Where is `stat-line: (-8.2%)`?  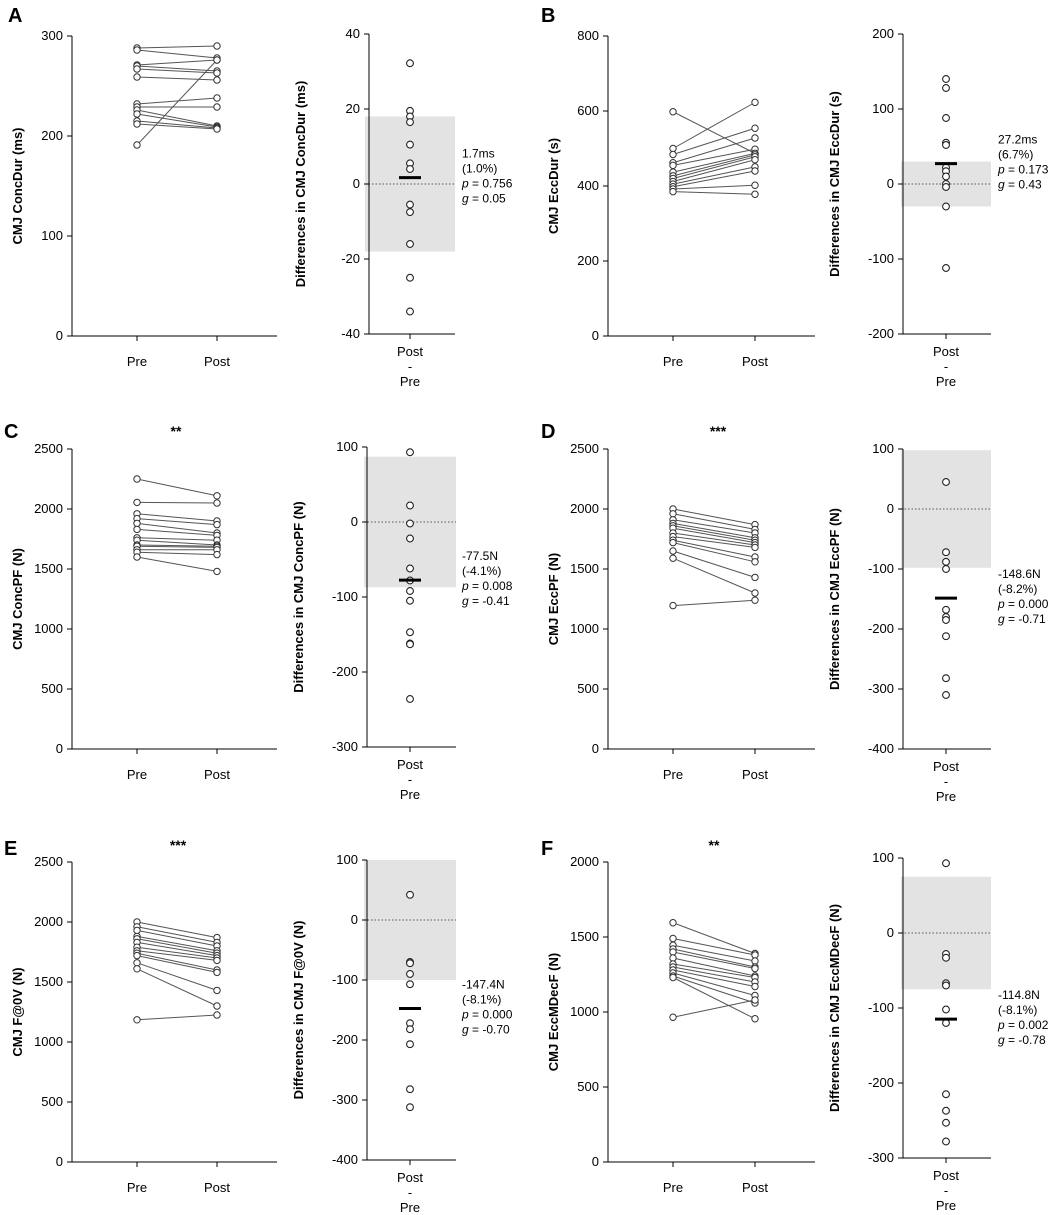
stat-line: (-8.2%) is located at coordinates (1017, 589).